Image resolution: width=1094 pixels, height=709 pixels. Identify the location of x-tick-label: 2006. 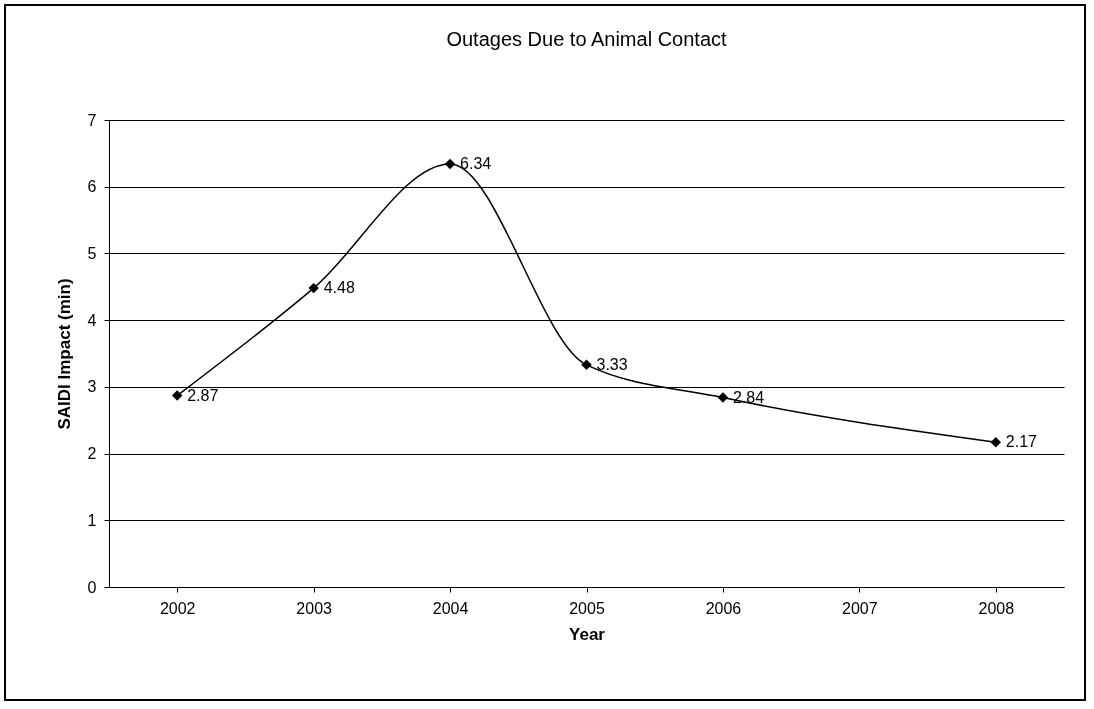
(723, 608).